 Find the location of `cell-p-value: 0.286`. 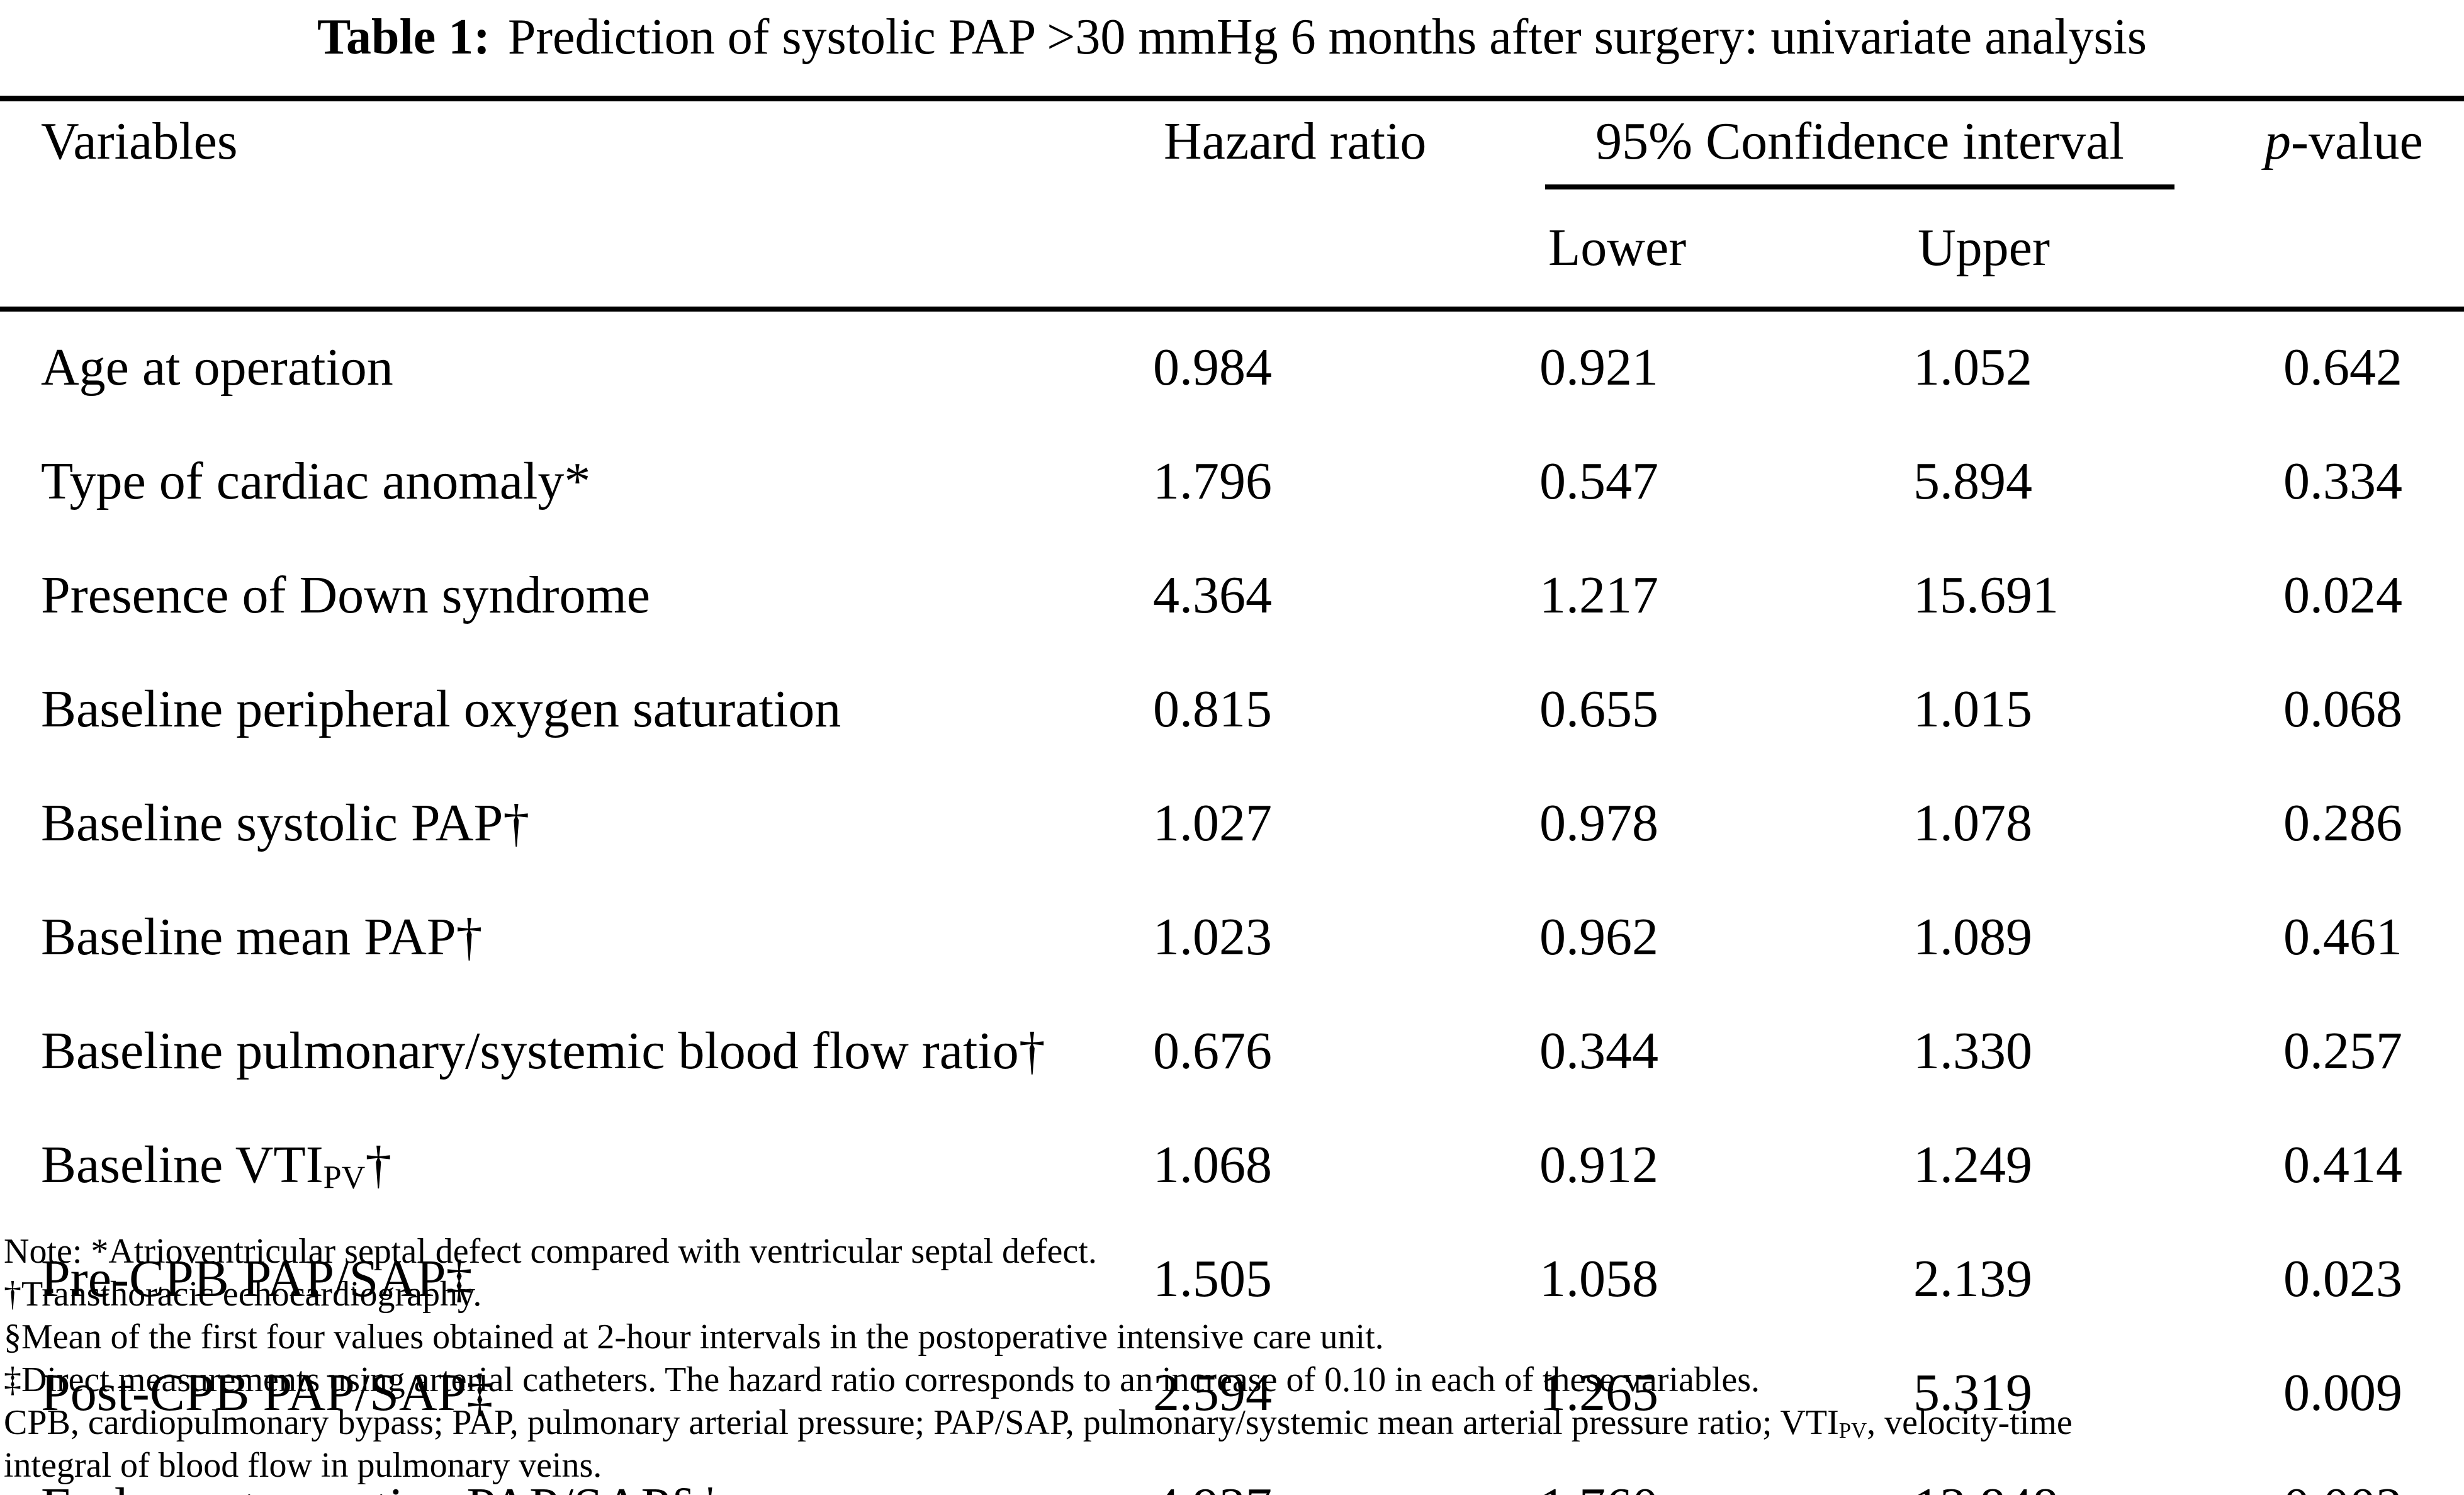

cell-p-value: 0.286 is located at coordinates (2342, 823).